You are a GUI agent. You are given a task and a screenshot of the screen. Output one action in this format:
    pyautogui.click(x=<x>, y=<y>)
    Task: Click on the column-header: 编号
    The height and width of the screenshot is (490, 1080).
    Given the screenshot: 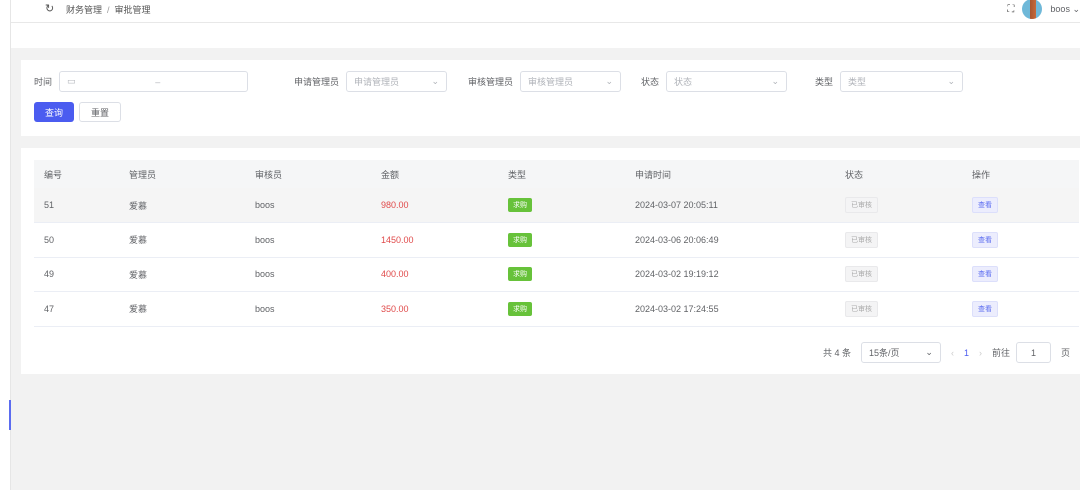 What is the action you would take?
    pyautogui.click(x=76, y=174)
    